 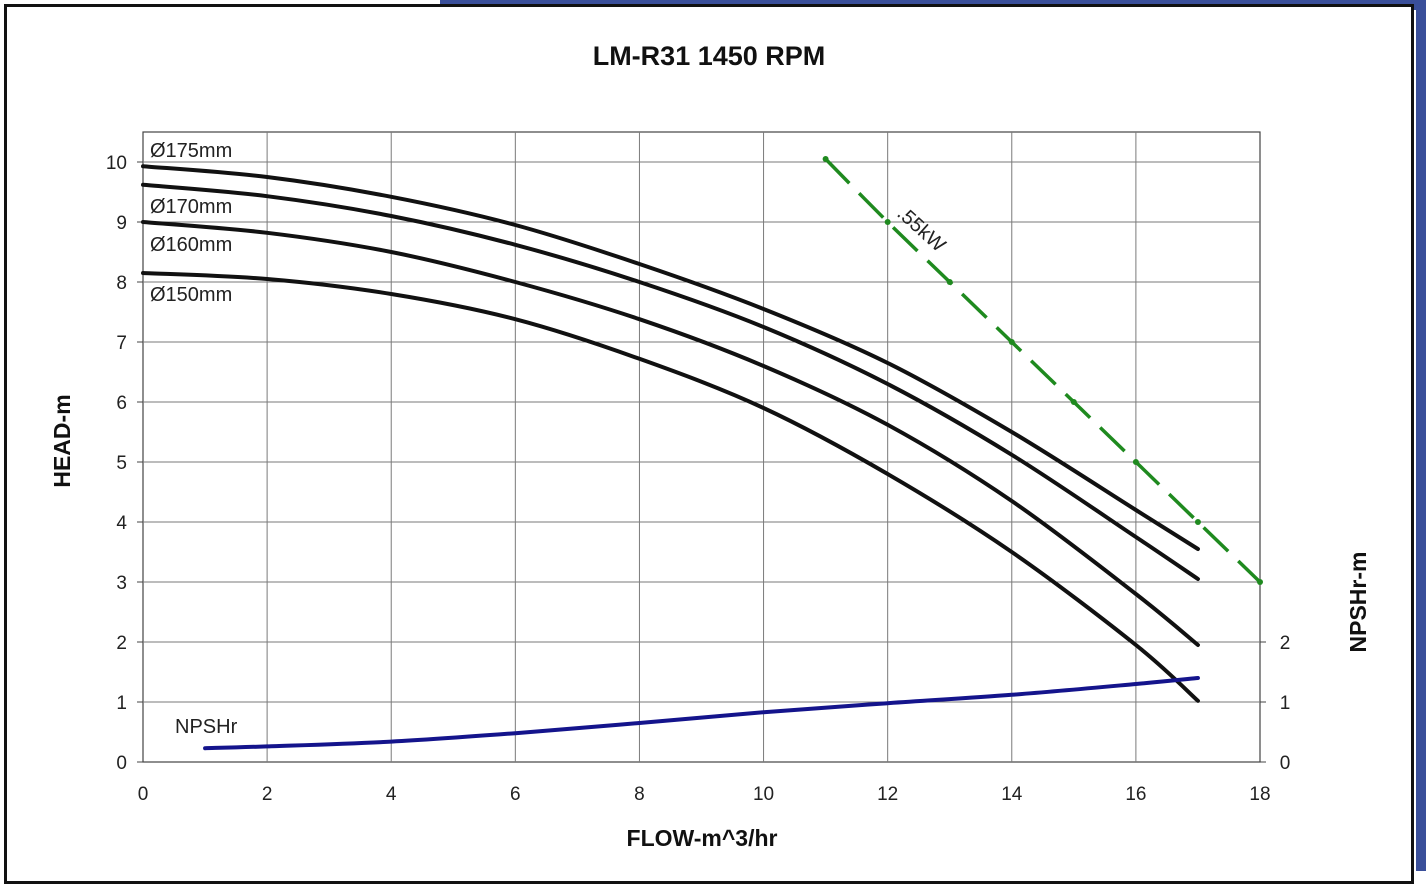 What do you see at coordinates (763, 794) in the screenshot?
I see `x-tick-label: 10` at bounding box center [763, 794].